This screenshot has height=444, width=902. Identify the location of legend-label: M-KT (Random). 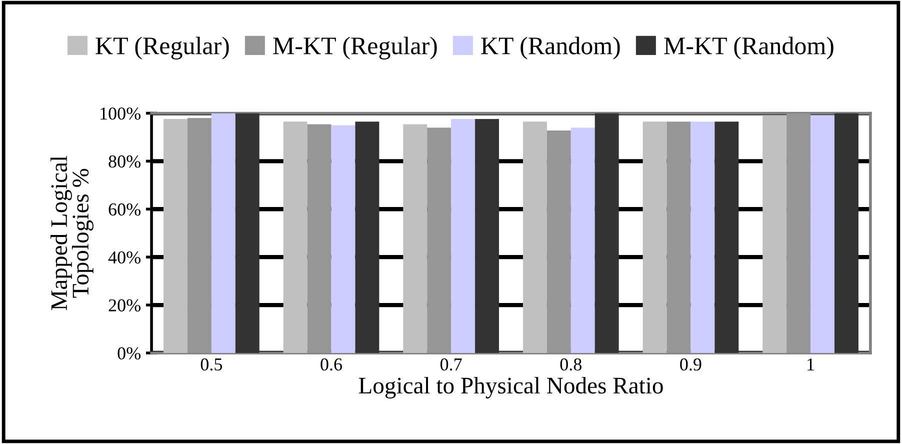
(749, 48).